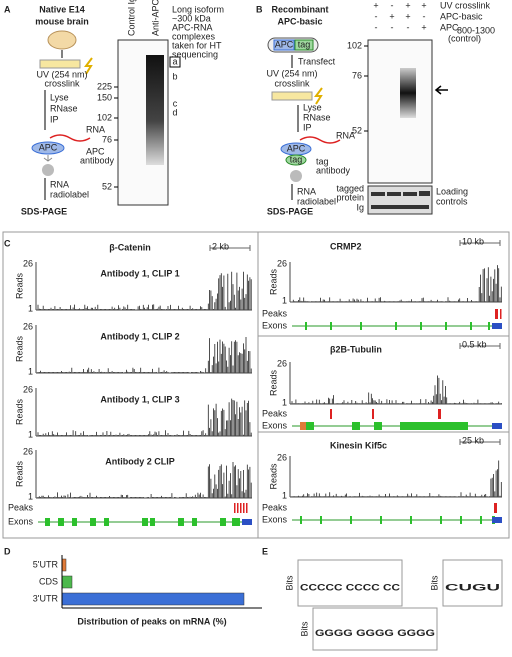 This screenshot has height=657, width=512. Describe the element at coordinates (358, 445) in the screenshot. I see `gene-name: Kinesin Kif5c` at that location.